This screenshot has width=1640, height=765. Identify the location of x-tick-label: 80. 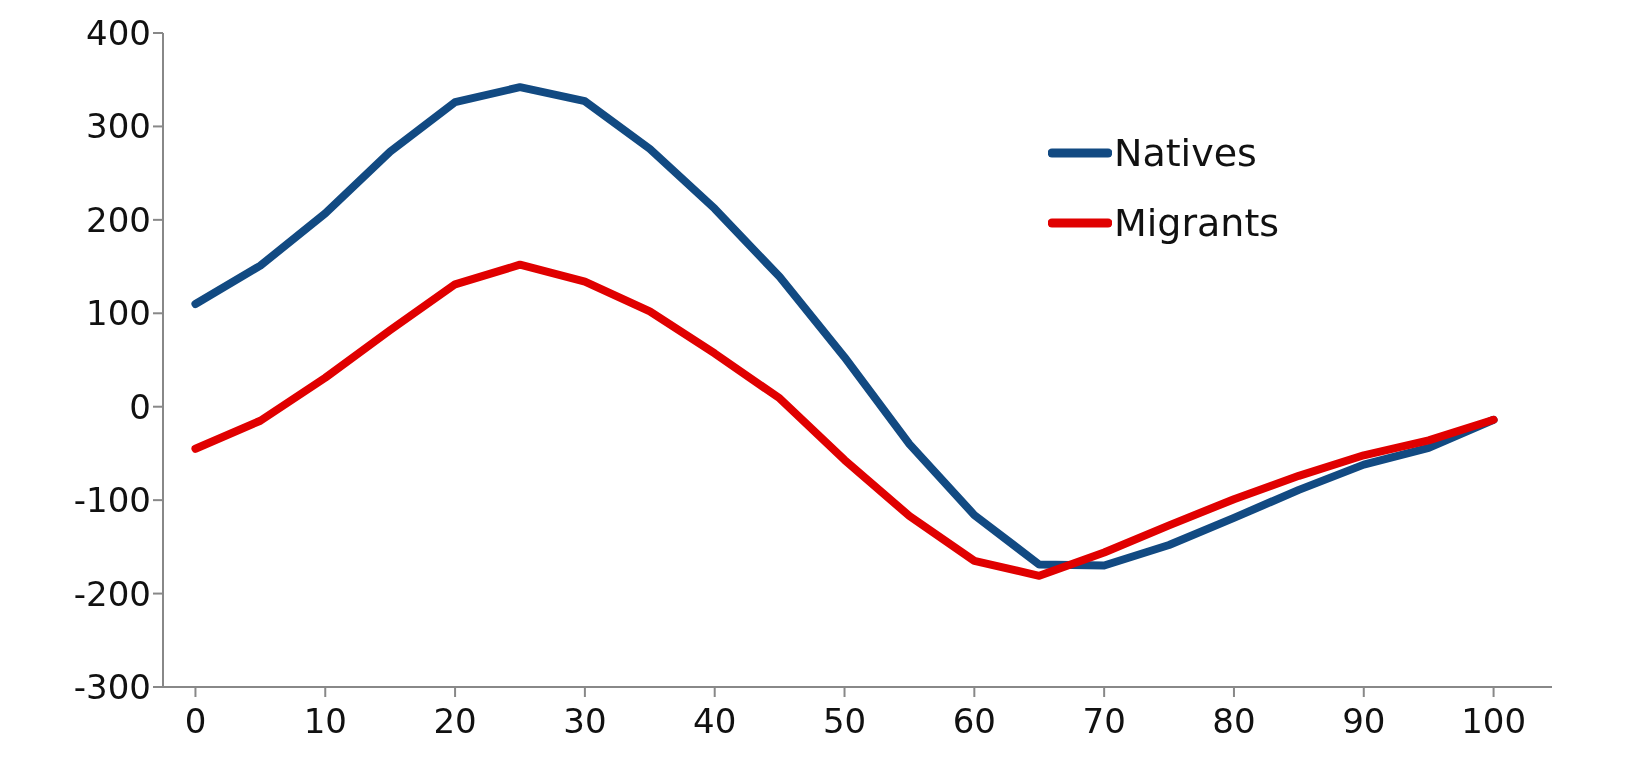
(1234, 721).